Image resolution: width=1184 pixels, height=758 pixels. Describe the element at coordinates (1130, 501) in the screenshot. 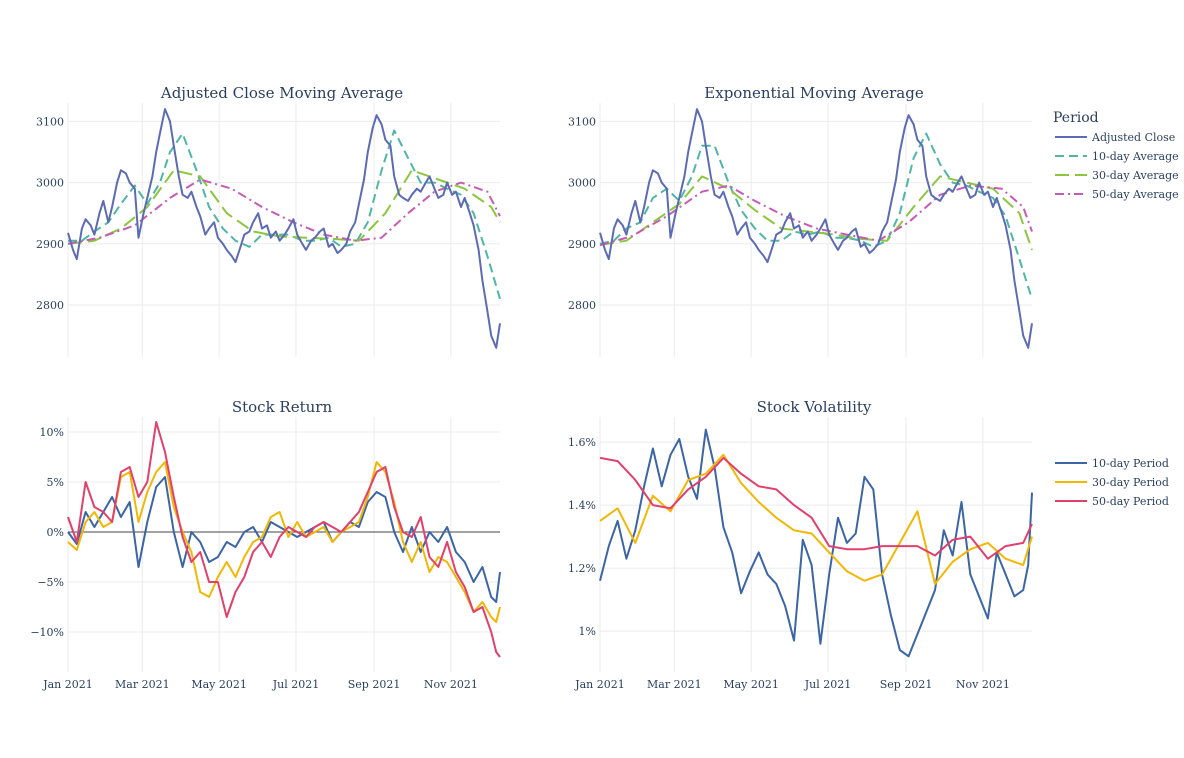

I see `legend-label-50-day-period: 50-day Period` at that location.